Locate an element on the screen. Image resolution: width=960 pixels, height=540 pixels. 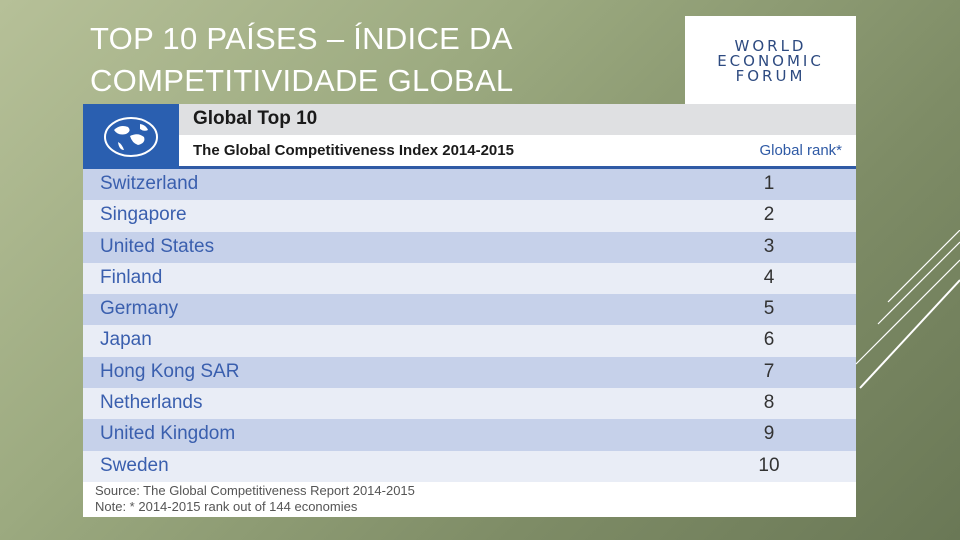
slide-title-line-2: COMPETITIVIDADE GLOBAL is located at coordinates (302, 80).